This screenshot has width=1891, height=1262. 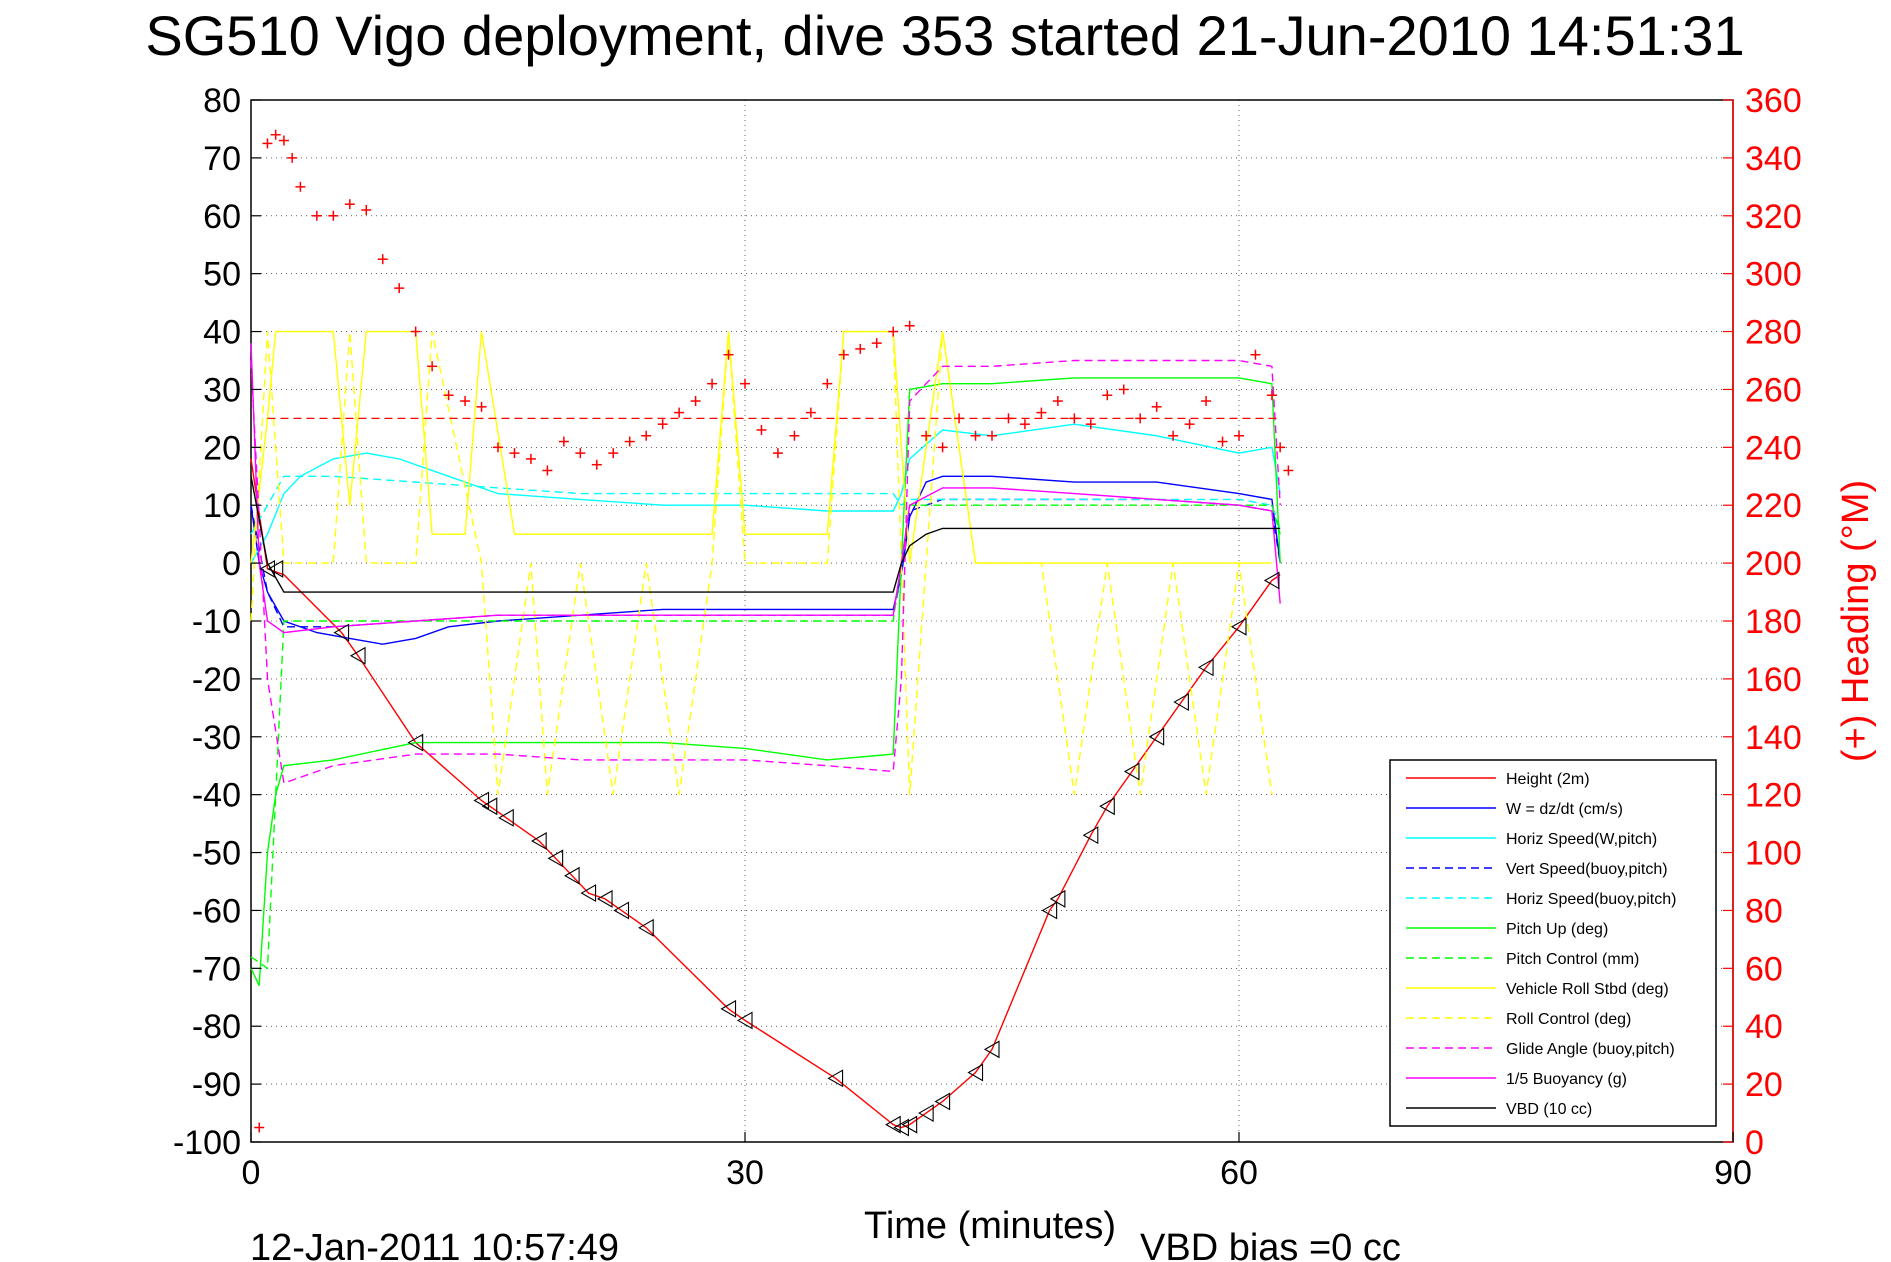 I want to click on left-tick-label: -100, so click(x=207, y=1143).